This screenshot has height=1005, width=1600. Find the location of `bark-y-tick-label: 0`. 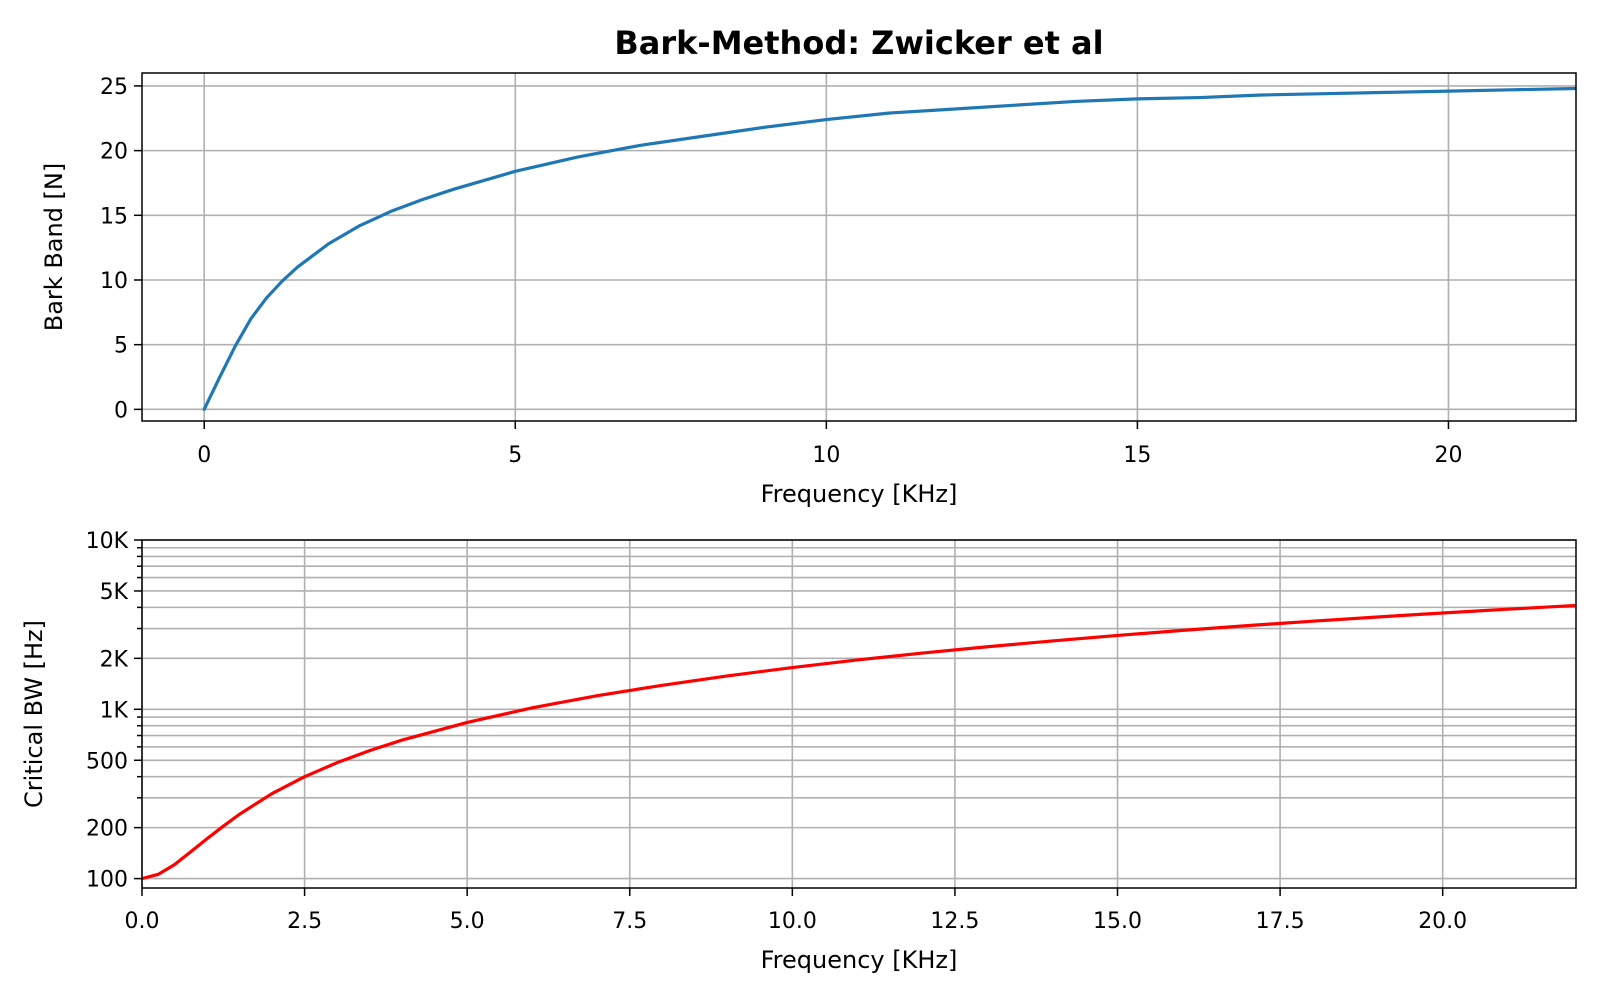

bark-y-tick-label: 0 is located at coordinates (121, 410).